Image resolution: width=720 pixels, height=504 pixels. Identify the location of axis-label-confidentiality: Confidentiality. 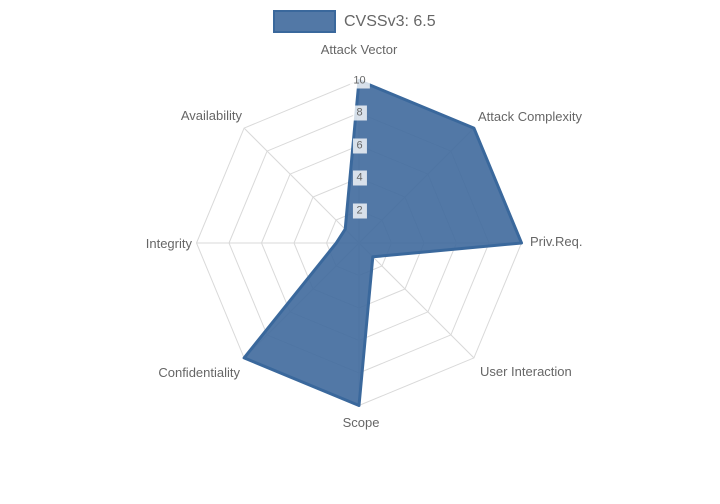
(199, 372).